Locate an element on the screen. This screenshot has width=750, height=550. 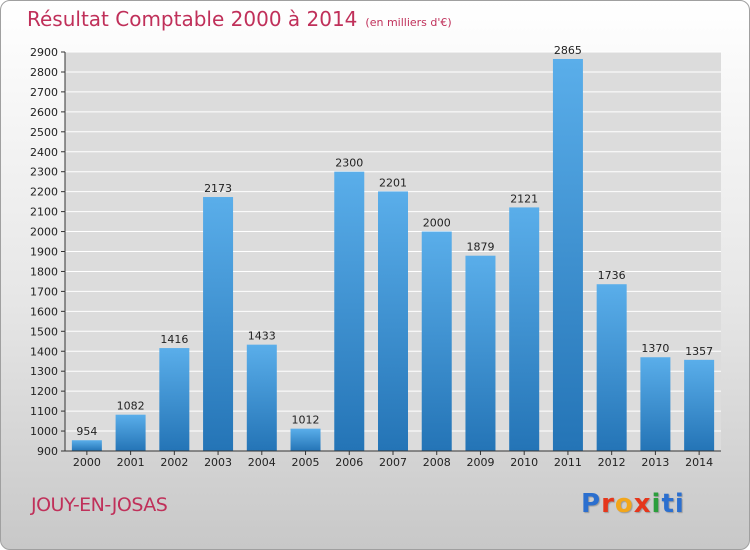
value-label: 1879 is located at coordinates (480, 247).